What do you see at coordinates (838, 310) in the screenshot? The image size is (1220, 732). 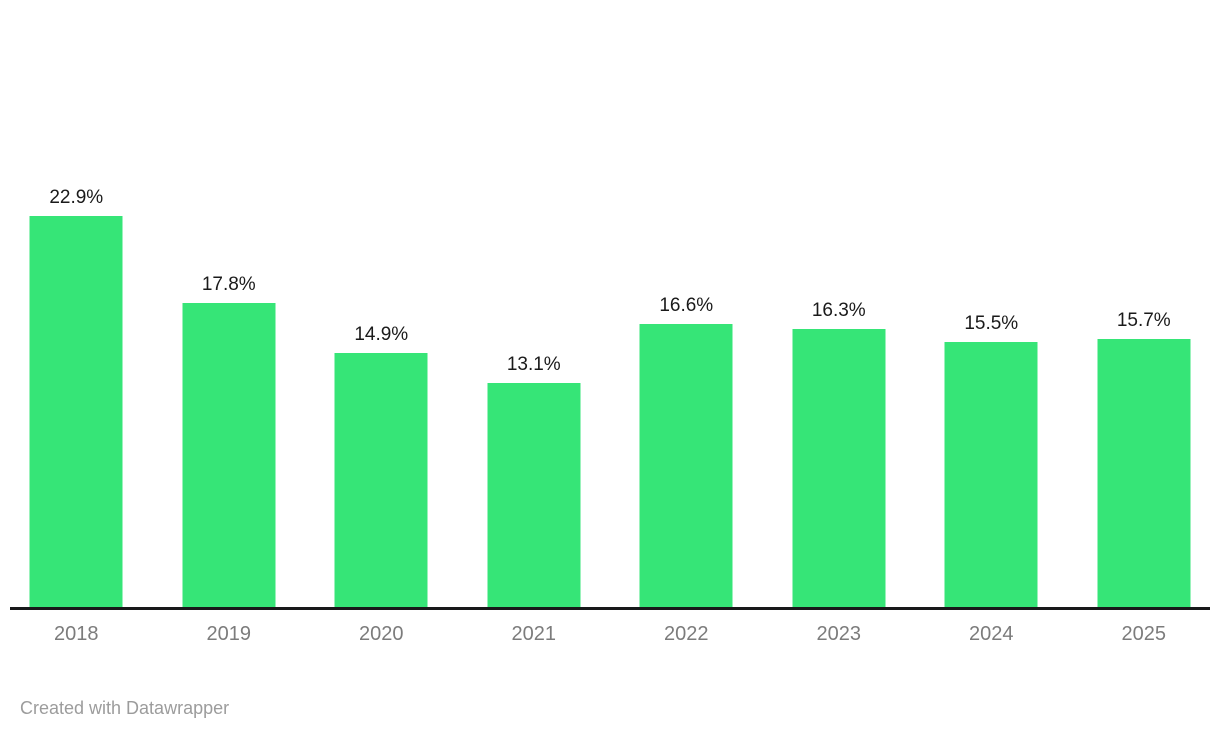 I see `bar-value-label: 16.3%` at bounding box center [838, 310].